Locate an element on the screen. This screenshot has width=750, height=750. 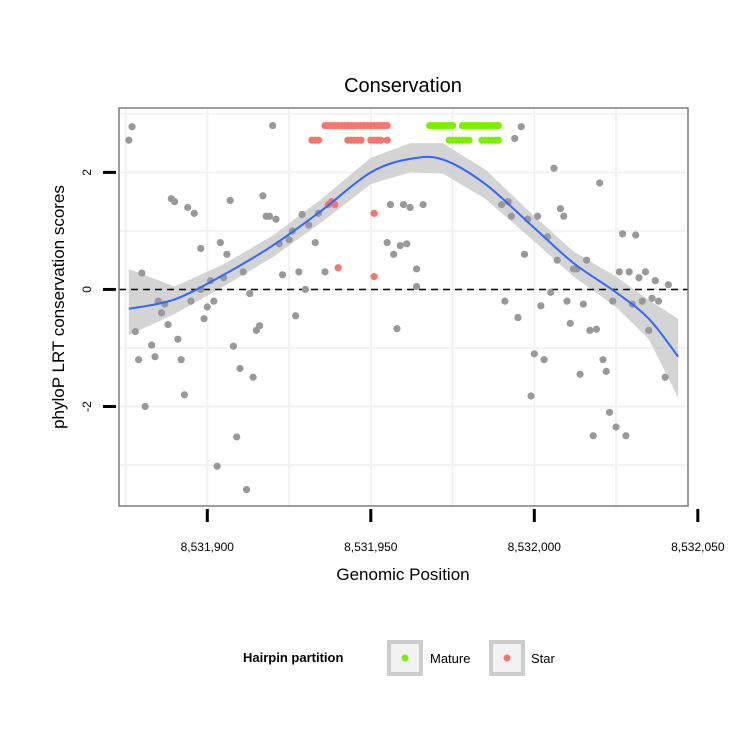
x-tick-label: 8,532,050 is located at coordinates (698, 547).